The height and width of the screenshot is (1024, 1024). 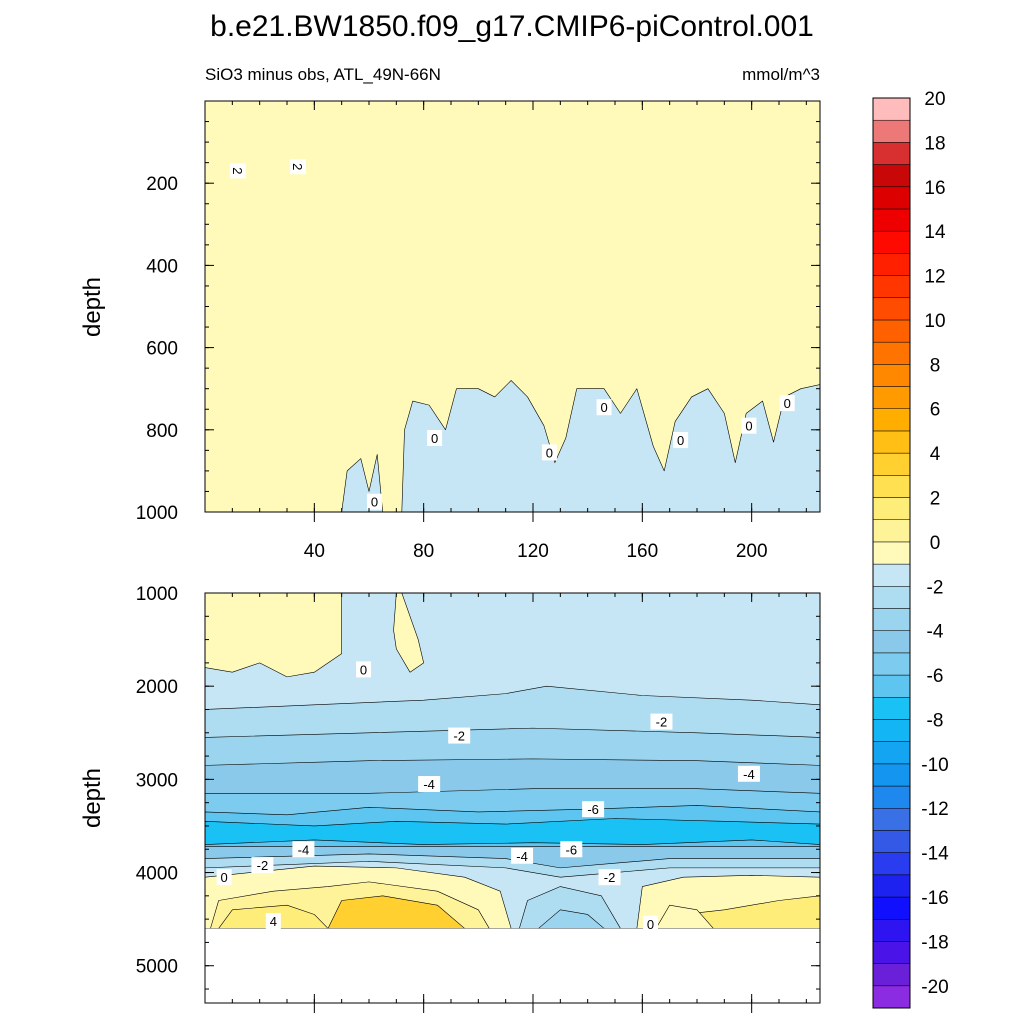 I want to click on upper-y-tick-label: 200, so click(x=162, y=184).